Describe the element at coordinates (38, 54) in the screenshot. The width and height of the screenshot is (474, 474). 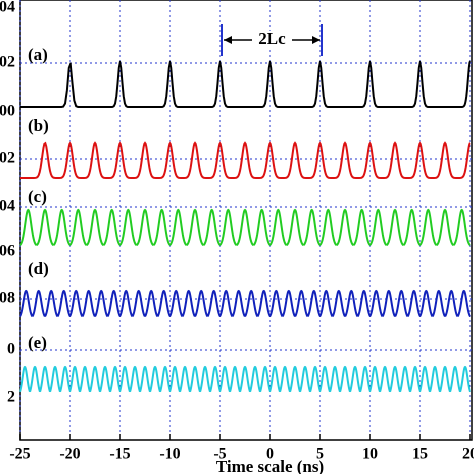
I see `panel-label: (a)` at that location.